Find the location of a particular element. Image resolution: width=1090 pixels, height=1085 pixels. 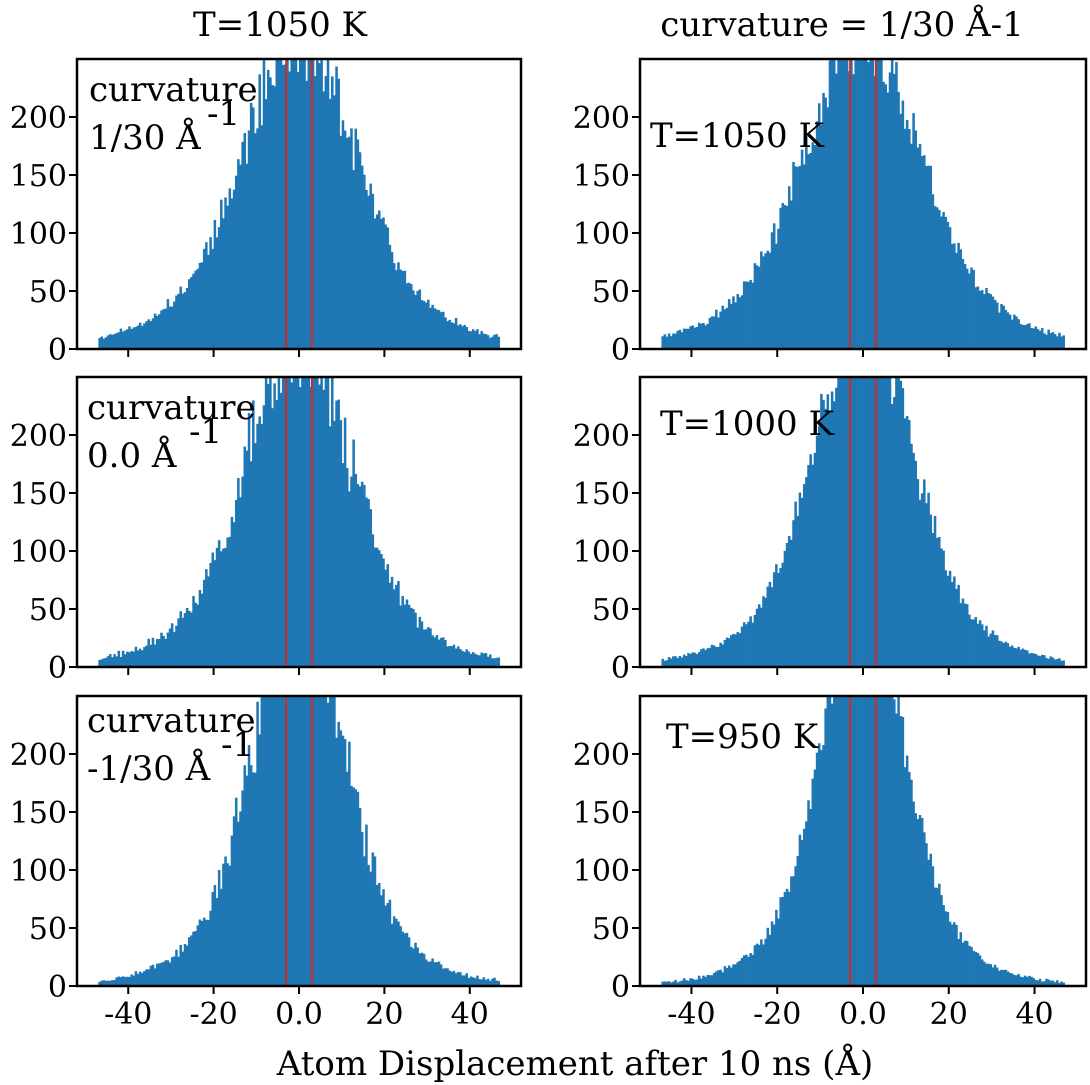

panel-right-bottom: 0 50 100 150 200 -40 -20 0.0 20 40 T=950 K is located at coordinates (830, 863).